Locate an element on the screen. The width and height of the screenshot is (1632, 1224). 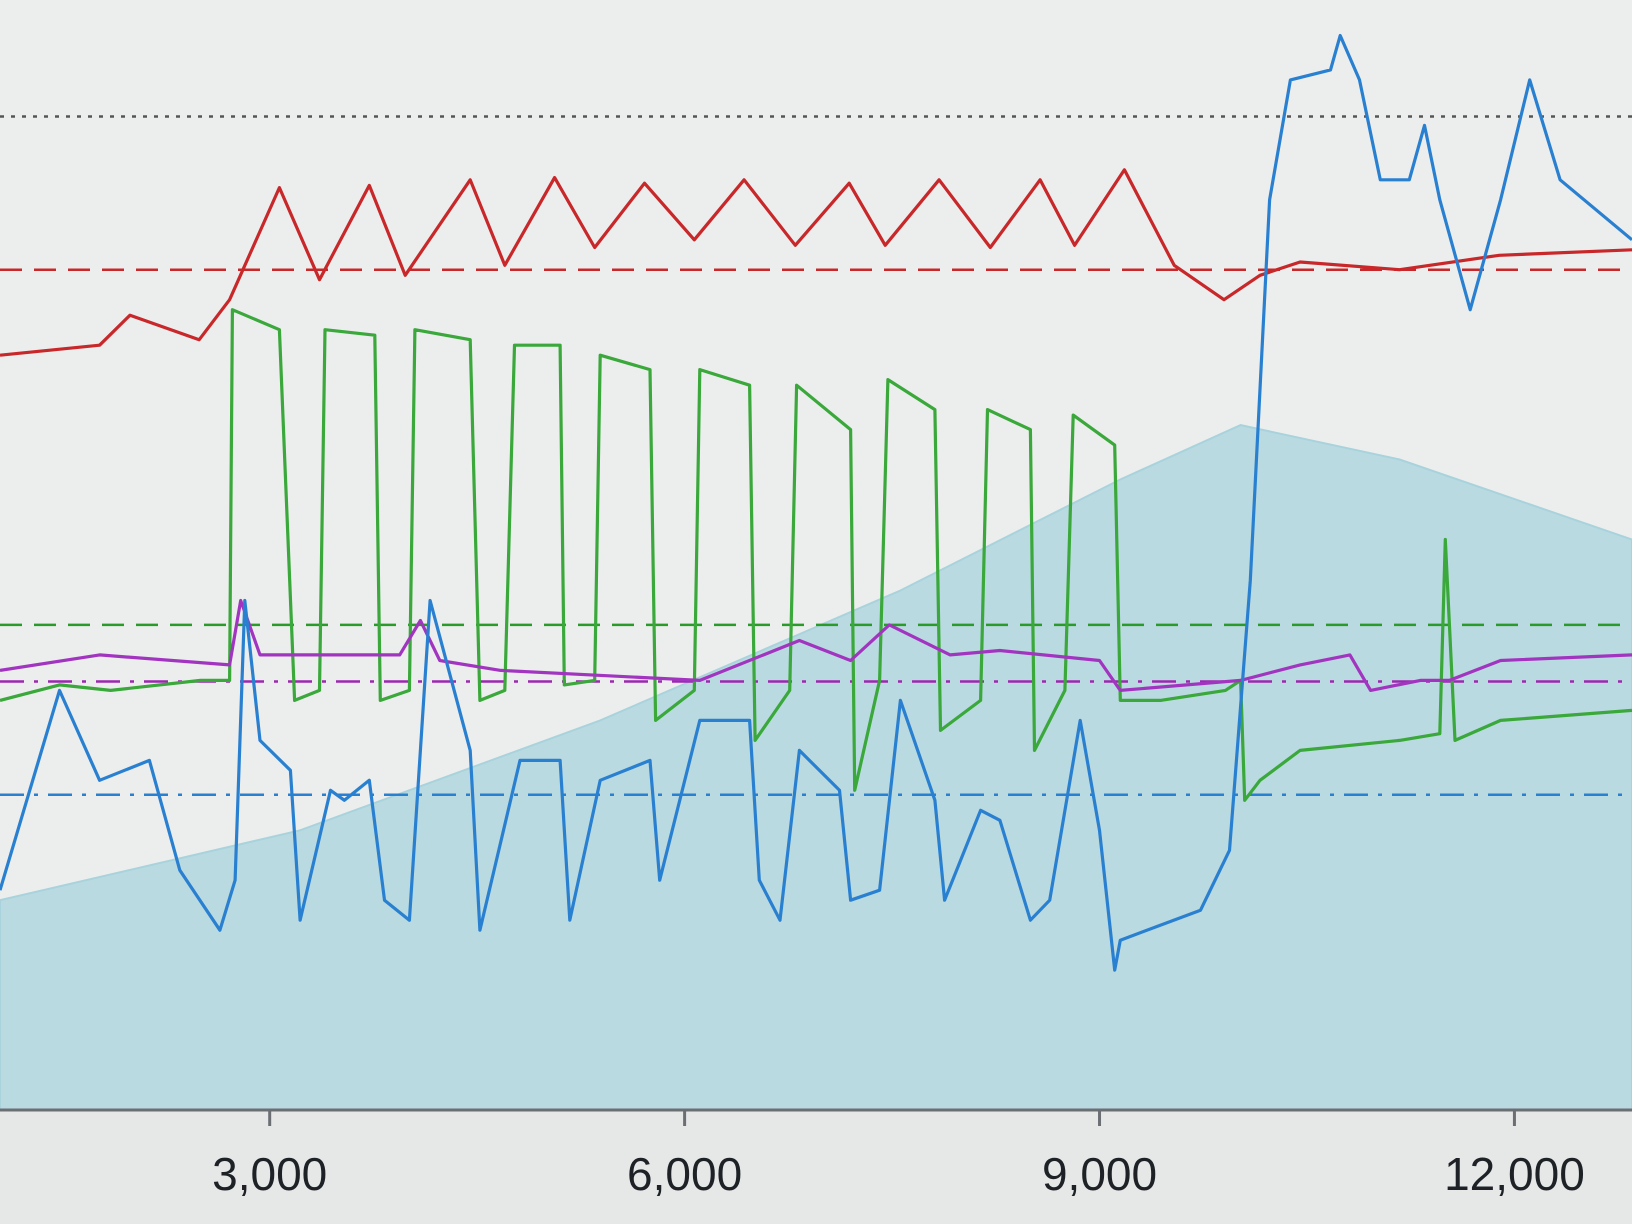
series-line is located at coordinates (816, 645).